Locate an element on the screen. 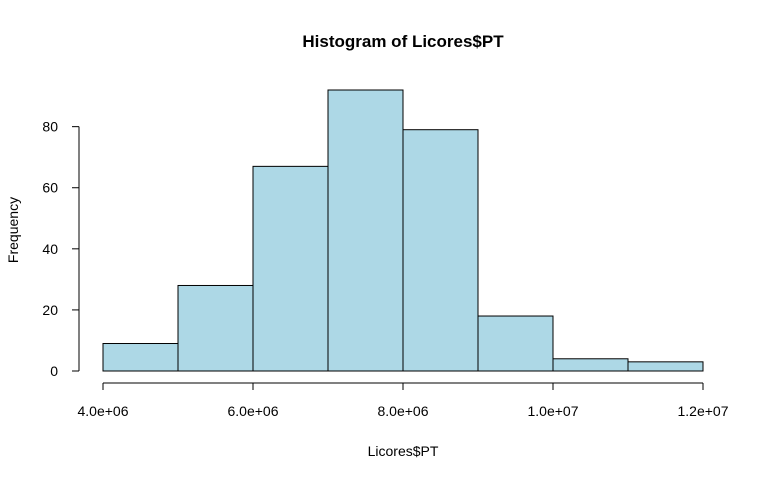 The width and height of the screenshot is (768, 480). x-tick-label: 1.2e+07 is located at coordinates (703, 411).